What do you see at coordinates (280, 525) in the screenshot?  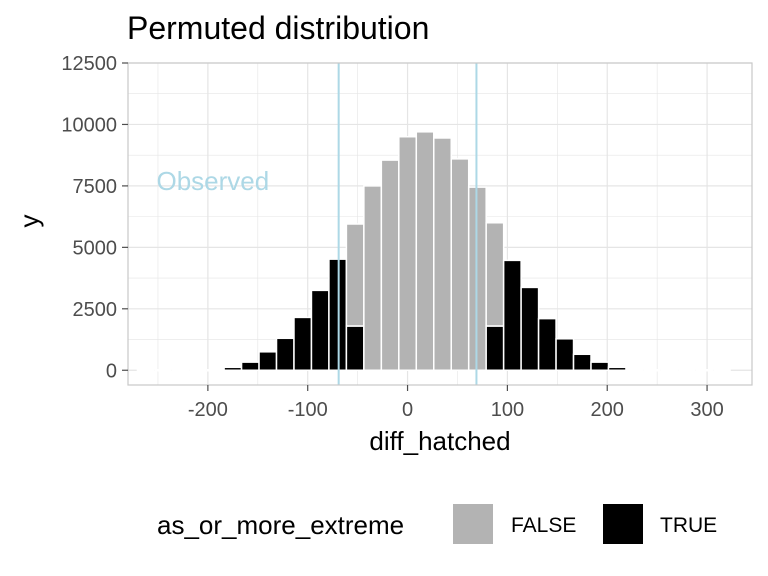 I see `legend-title: as_or_more_extreme` at bounding box center [280, 525].